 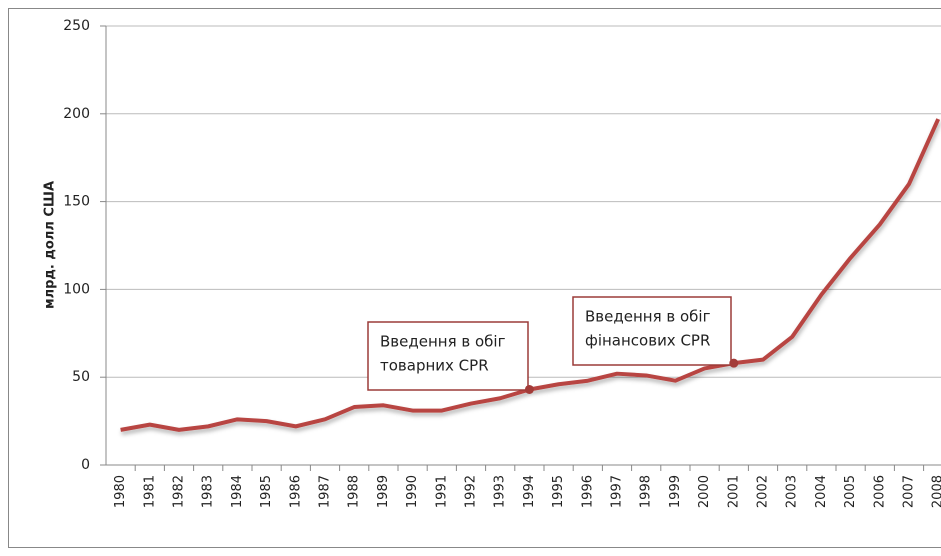 What do you see at coordinates (675, 491) in the screenshot?
I see `x-tick-label: 1999` at bounding box center [675, 491].